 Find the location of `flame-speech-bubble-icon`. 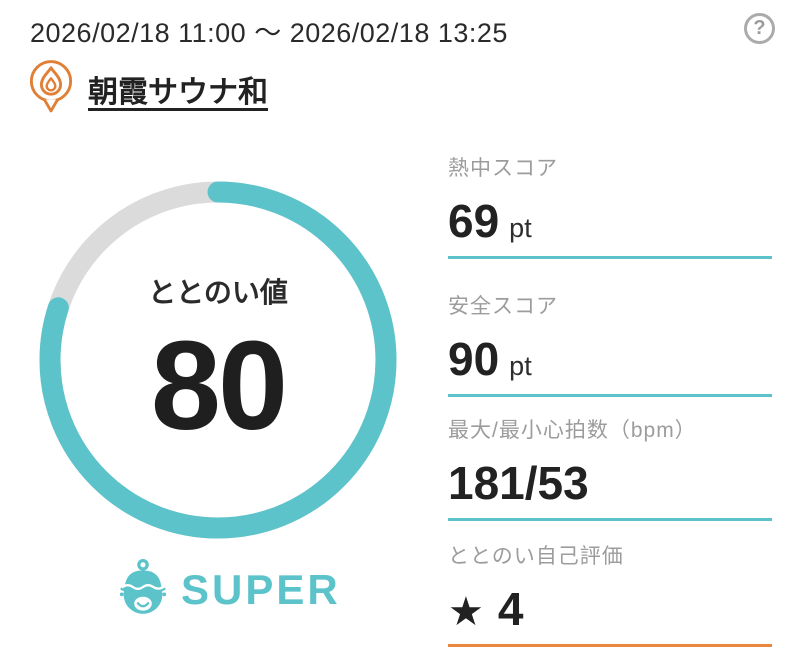

flame-speech-bubble-icon is located at coordinates (51, 88).